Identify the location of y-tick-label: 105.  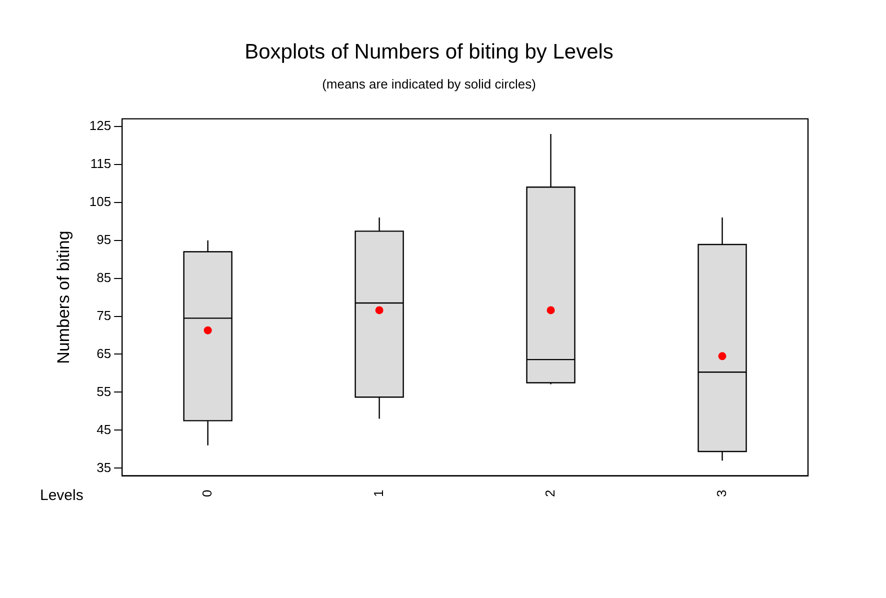
(100, 201).